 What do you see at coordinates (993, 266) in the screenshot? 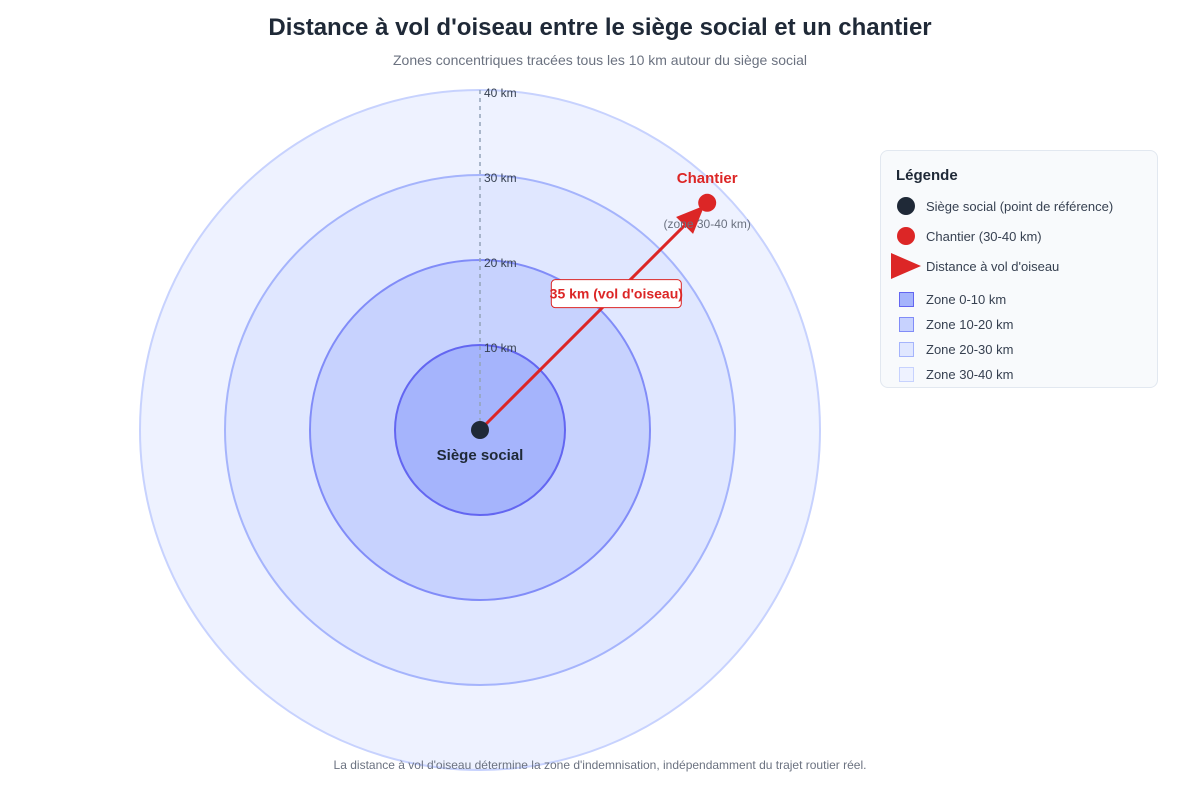
I see `legend-label: Distance à vol d'oiseau` at bounding box center [993, 266].